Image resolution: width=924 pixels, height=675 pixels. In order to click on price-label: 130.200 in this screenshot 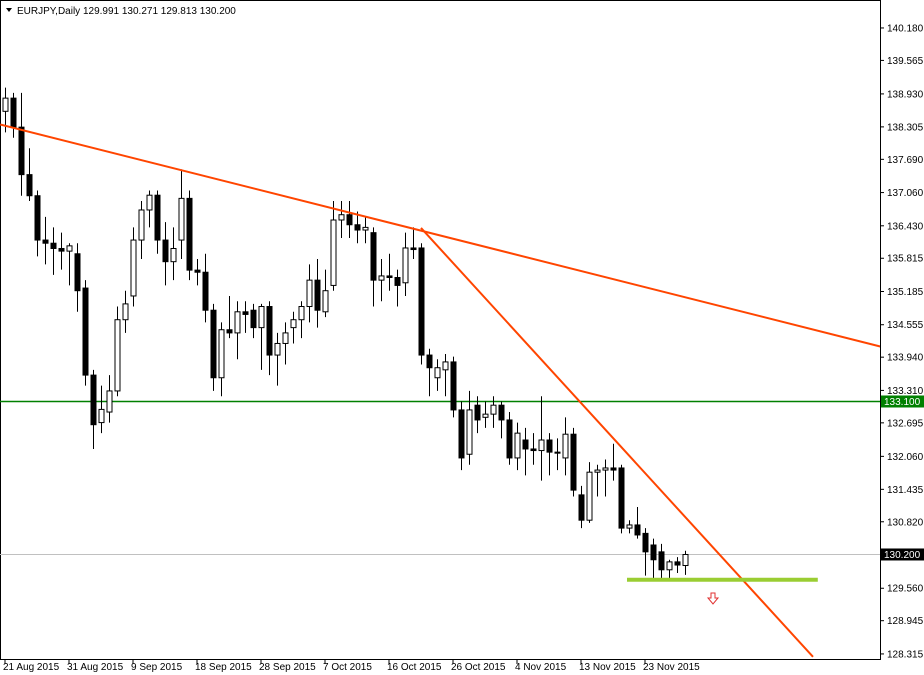, I will do `click(902, 555)`.